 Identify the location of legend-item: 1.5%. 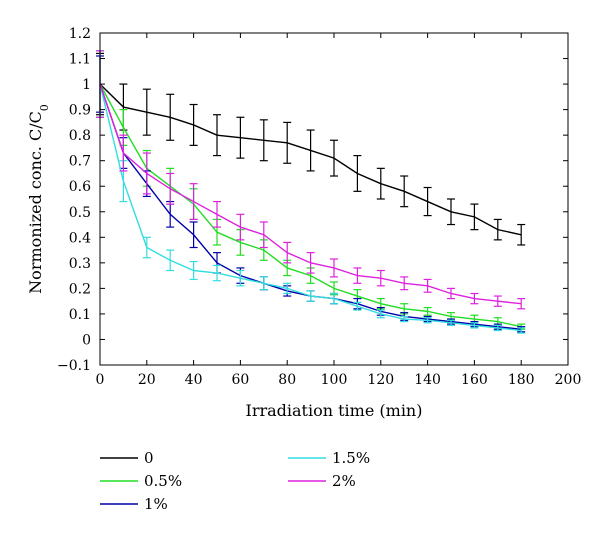
(329, 458).